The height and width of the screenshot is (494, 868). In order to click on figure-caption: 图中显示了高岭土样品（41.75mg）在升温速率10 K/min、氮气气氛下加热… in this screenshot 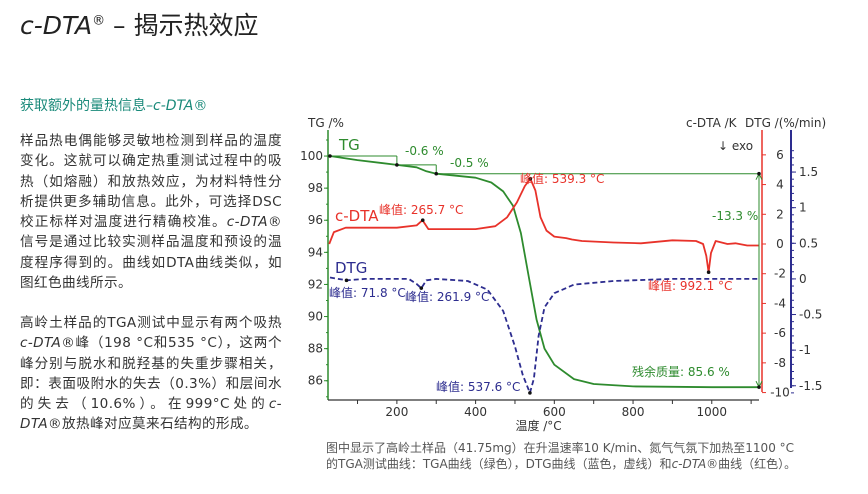, I will do `click(566, 456)`.